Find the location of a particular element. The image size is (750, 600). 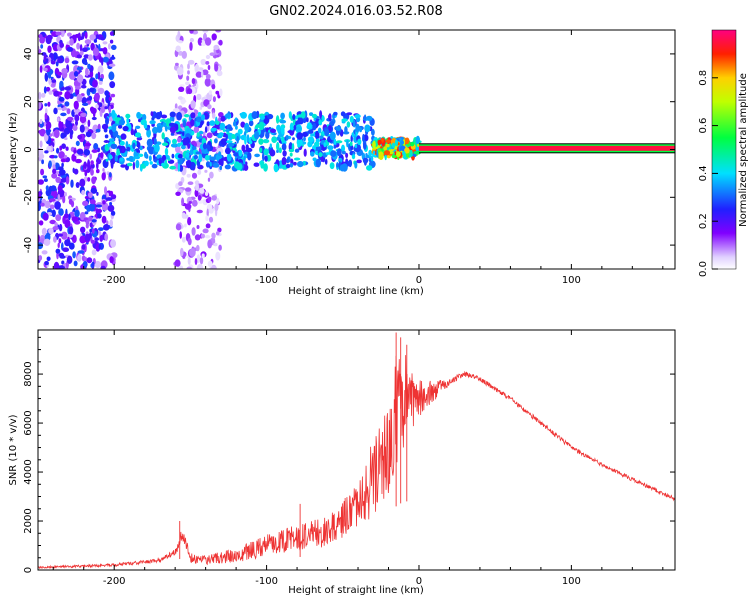

snr-y-tick-label: 4000 is located at coordinates (28, 471).